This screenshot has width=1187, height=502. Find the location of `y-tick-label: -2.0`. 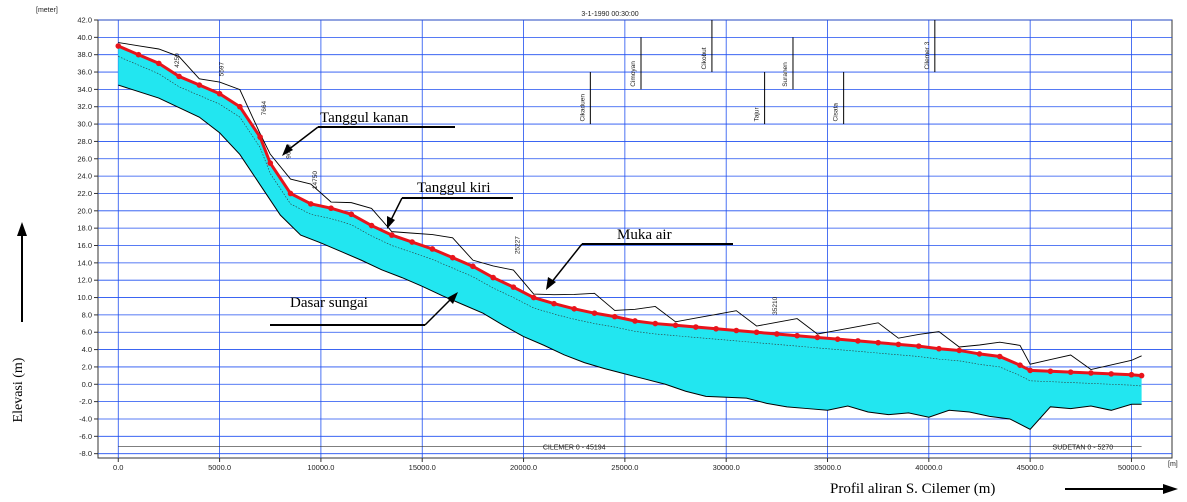

y-tick-label: -2.0 is located at coordinates (85, 401).